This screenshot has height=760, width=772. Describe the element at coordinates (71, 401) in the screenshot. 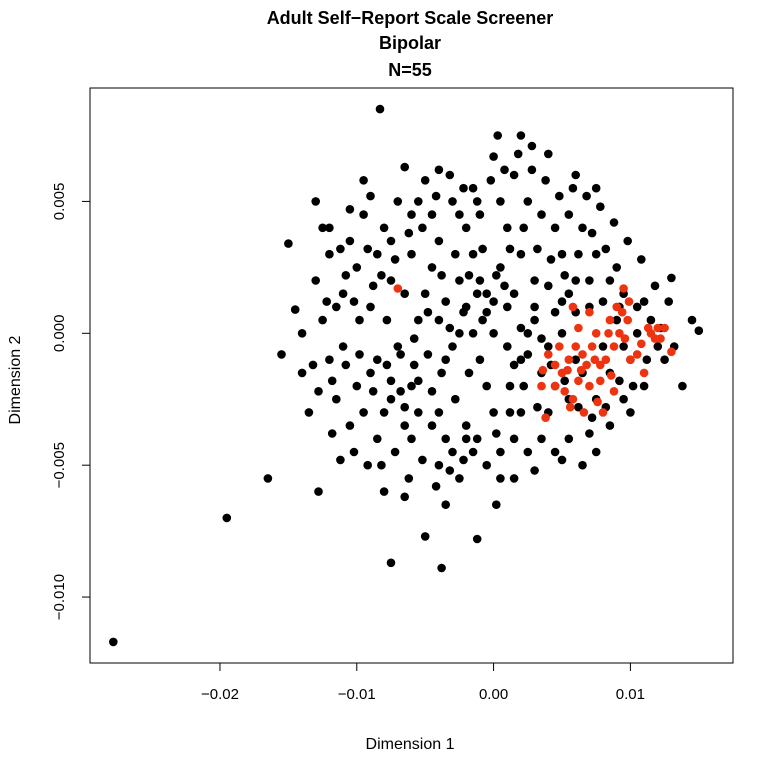

I see `y-axis: −0.010 −0.005 0.000 0.005` at that location.